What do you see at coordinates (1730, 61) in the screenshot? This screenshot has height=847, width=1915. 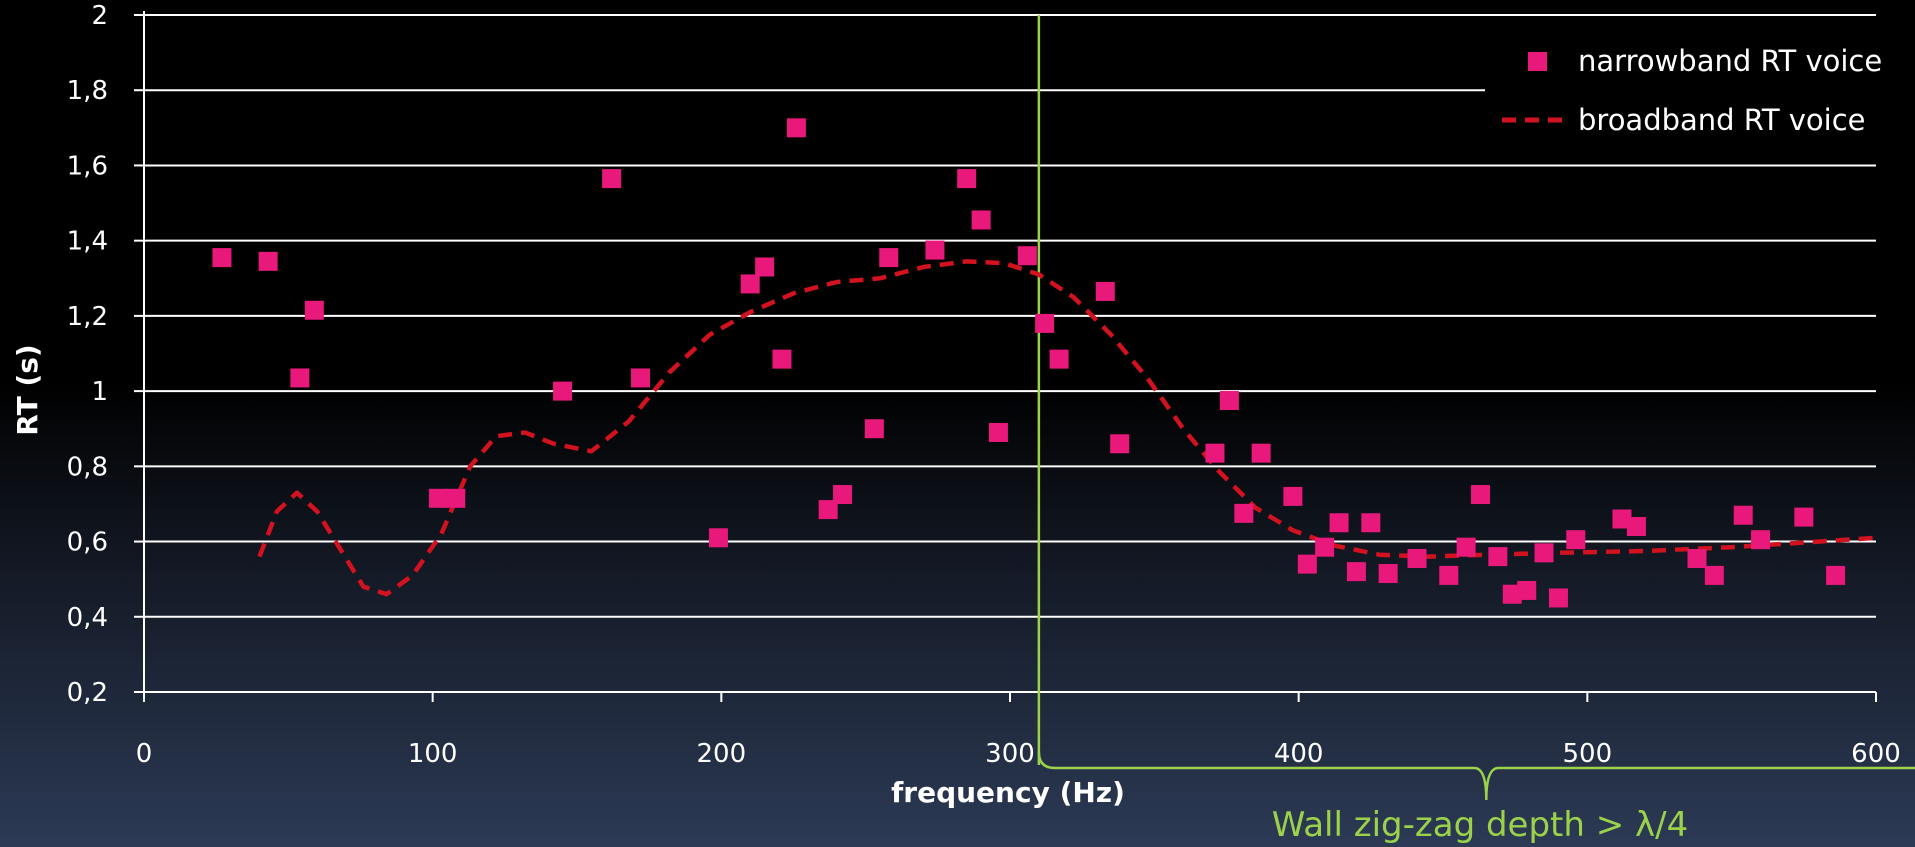 I see `legend-label-narrowband: narrowband RT voice` at bounding box center [1730, 61].